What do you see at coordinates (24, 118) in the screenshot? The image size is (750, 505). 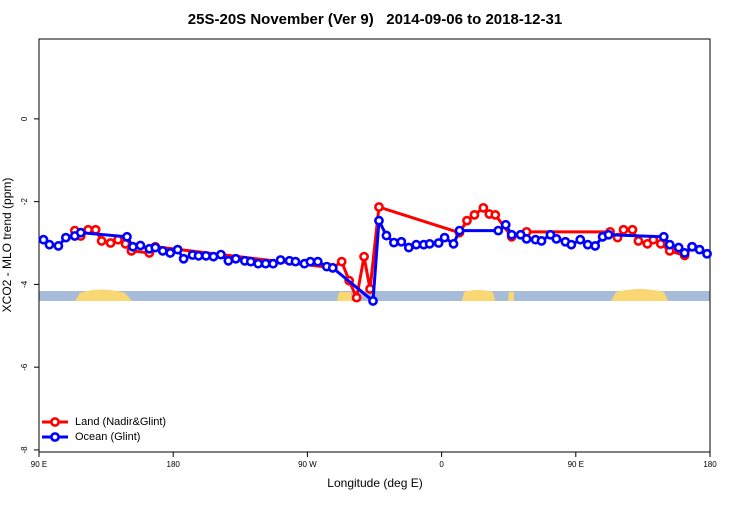 I see `y-tick-label: 0` at bounding box center [24, 118].